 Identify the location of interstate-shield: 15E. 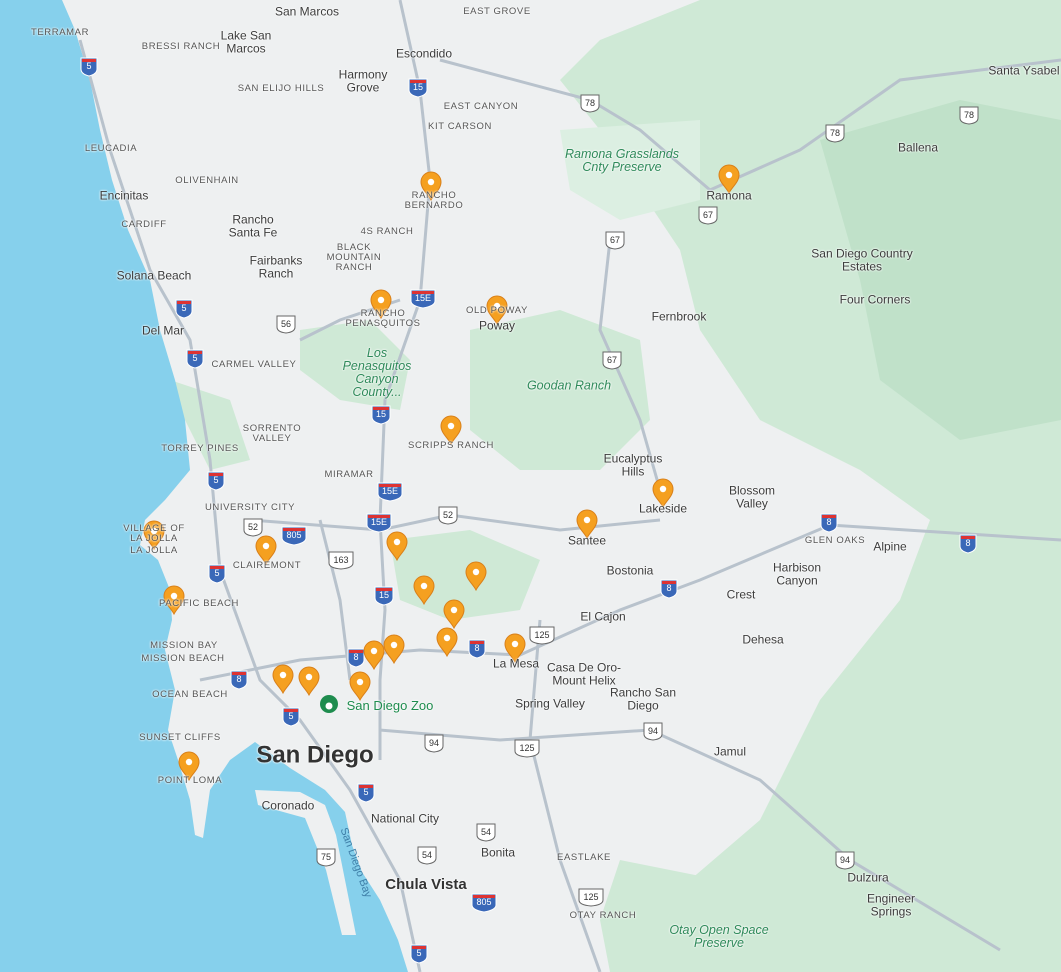
(423, 299).